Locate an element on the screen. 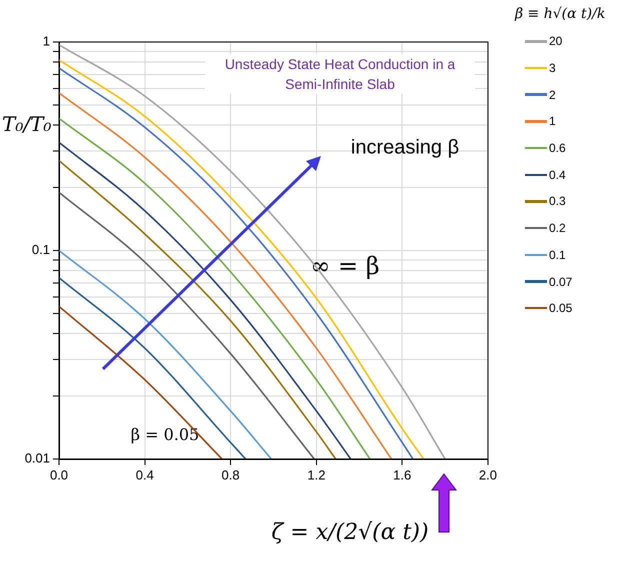 This screenshot has height=579, width=636. y-axis-title: T₀/T₀ is located at coordinates (27, 124).